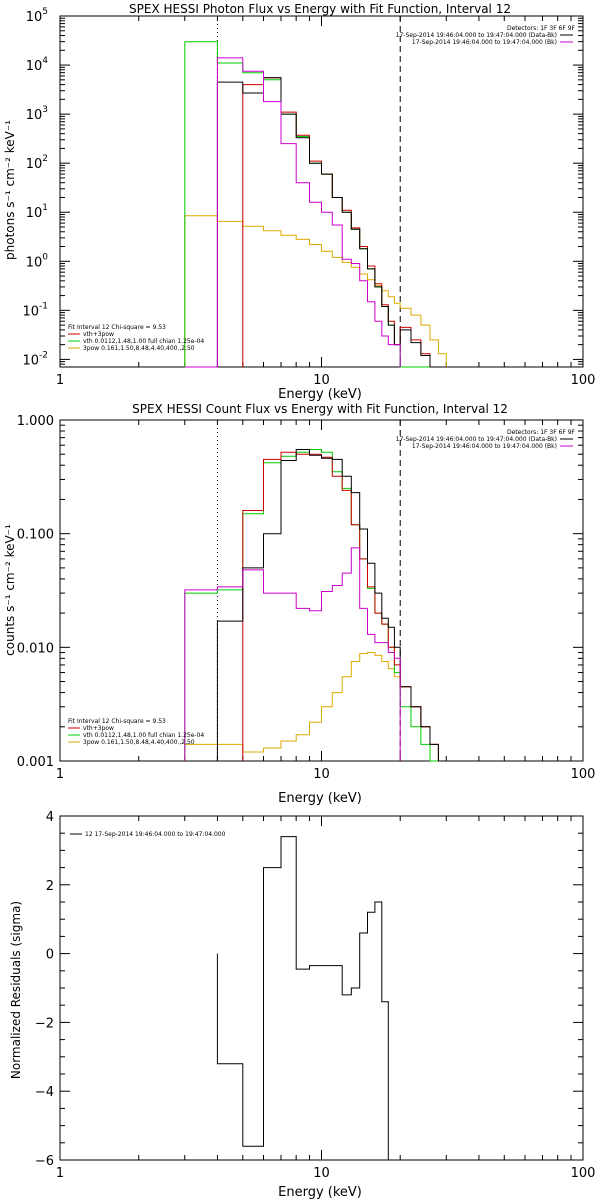 Image resolution: width=600 pixels, height=1200 pixels. What do you see at coordinates (320, 1192) in the screenshot?
I see `residuals-xlabel: Energy (keV)` at bounding box center [320, 1192].